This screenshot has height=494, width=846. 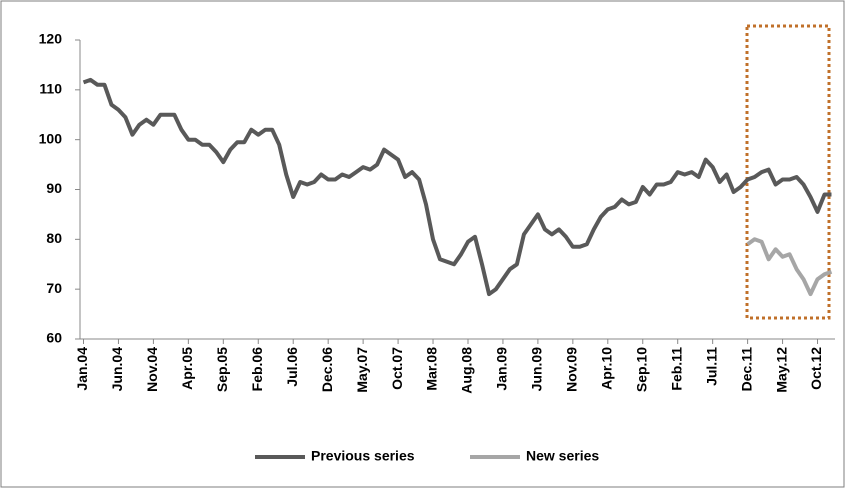 I want to click on x-tick-label: Jun.04, so click(x=117, y=369).